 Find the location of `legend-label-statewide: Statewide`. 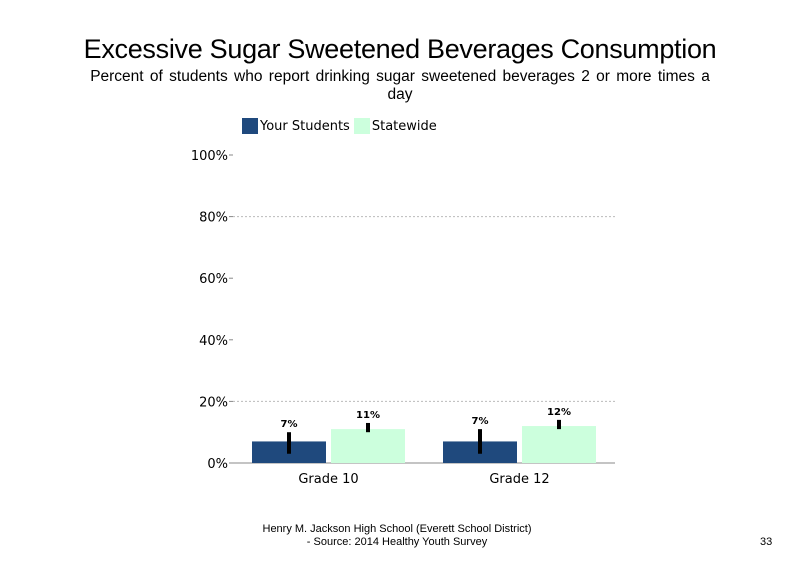

legend-label-statewide: Statewide is located at coordinates (404, 126).